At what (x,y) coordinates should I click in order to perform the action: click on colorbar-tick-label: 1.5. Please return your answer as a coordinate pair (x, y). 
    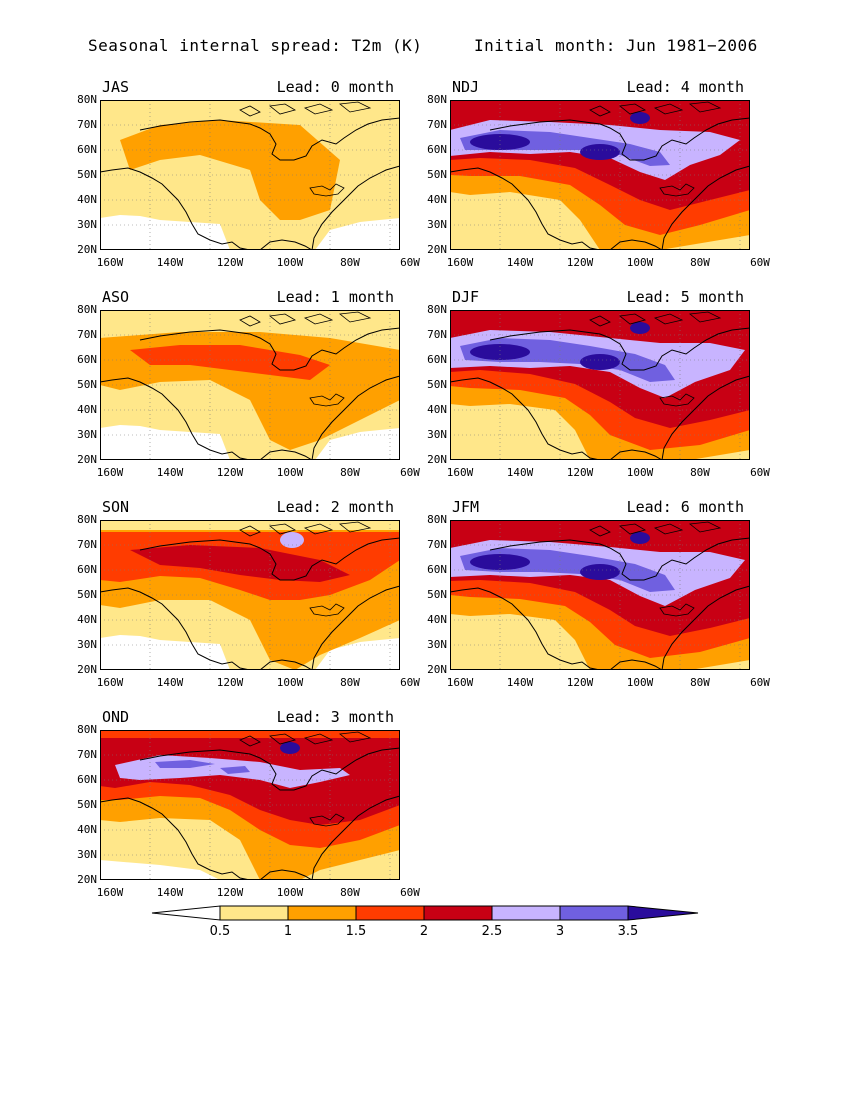
    Looking at the image, I should click on (356, 931).